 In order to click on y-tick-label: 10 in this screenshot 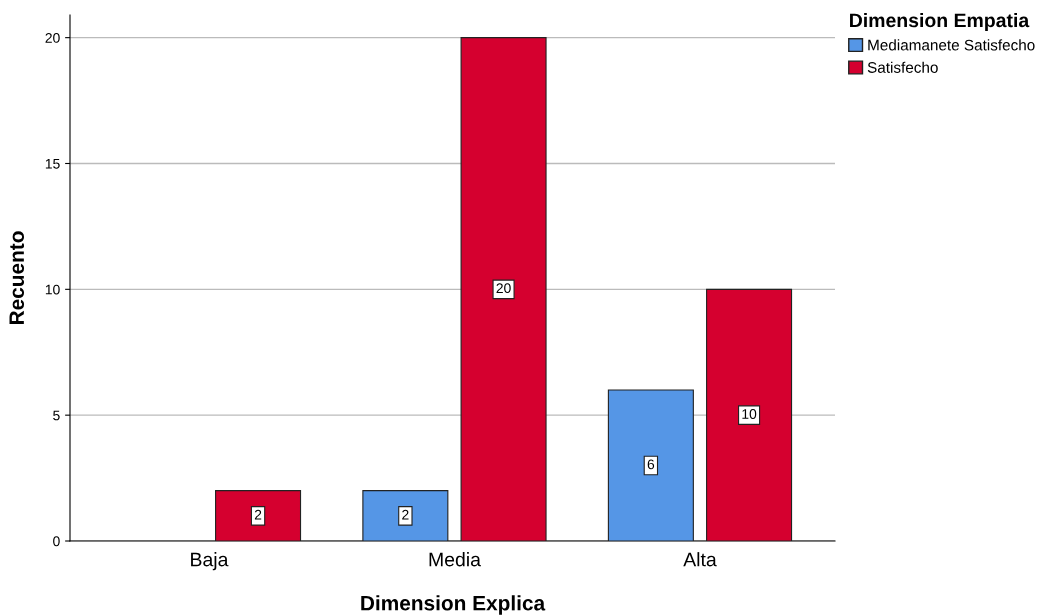, I will do `click(52, 289)`.